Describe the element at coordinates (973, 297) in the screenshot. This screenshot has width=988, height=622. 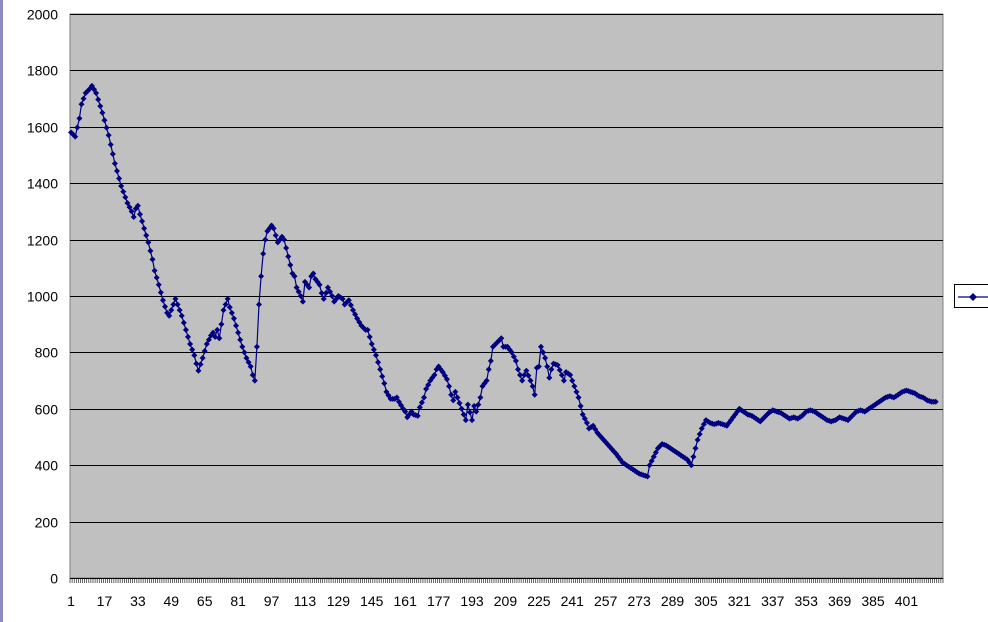
I see `legend-marker` at that location.